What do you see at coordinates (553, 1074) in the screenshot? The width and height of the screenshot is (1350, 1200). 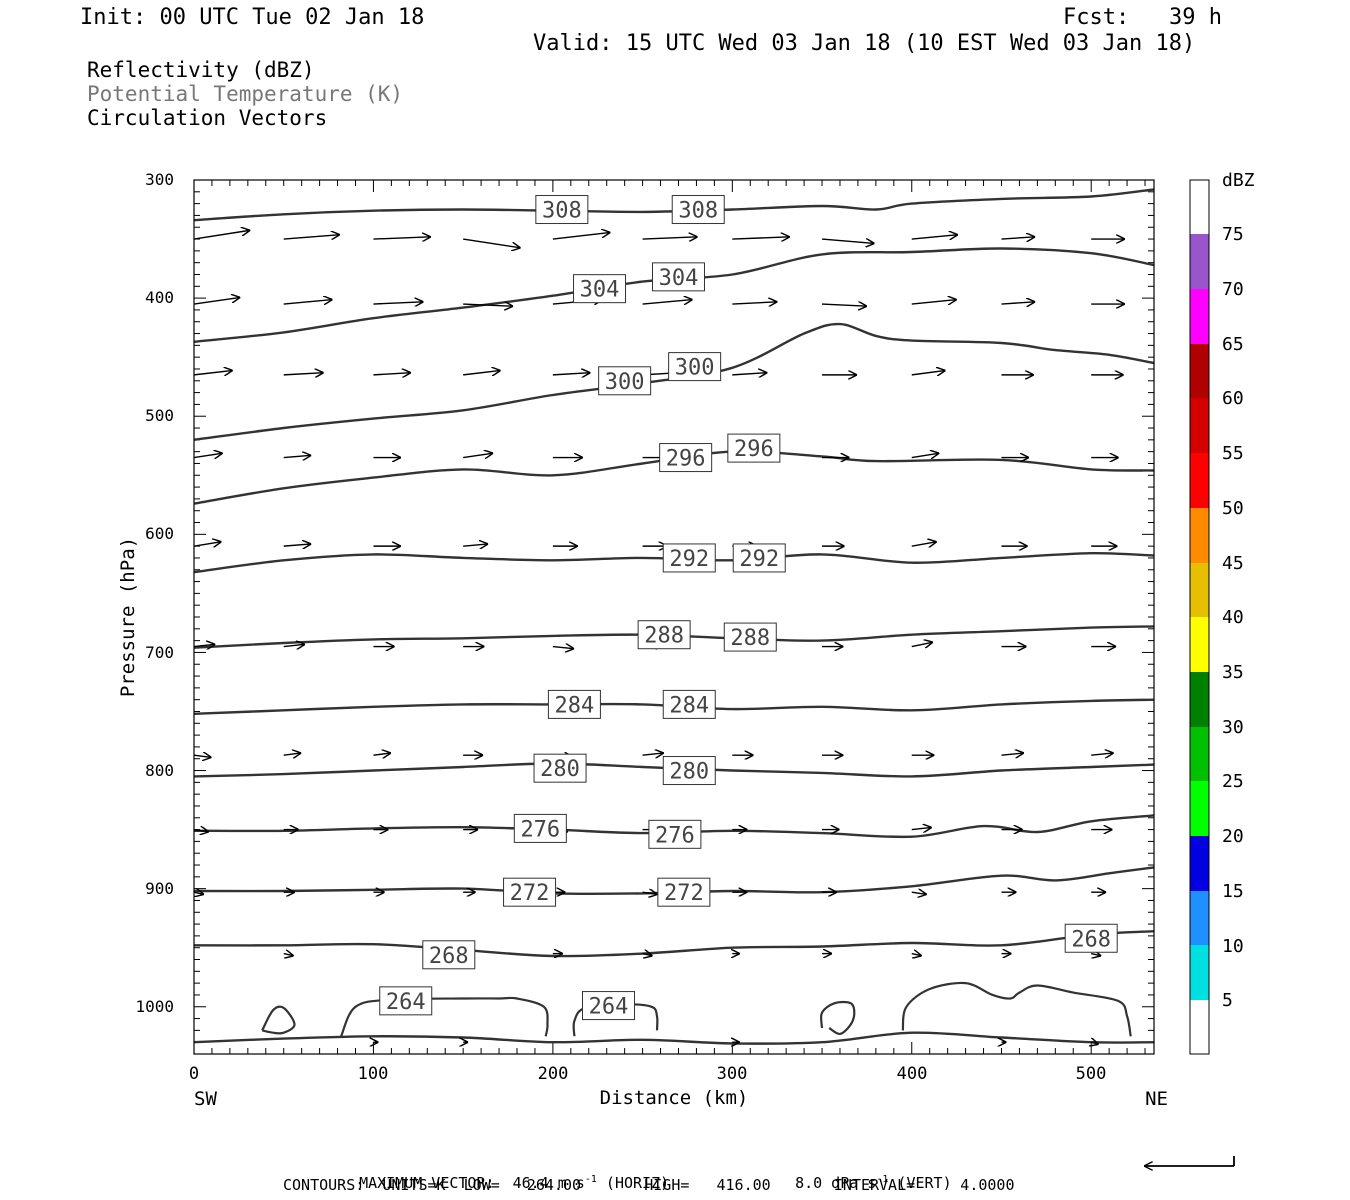 I see `x-tick: 200` at bounding box center [553, 1074].